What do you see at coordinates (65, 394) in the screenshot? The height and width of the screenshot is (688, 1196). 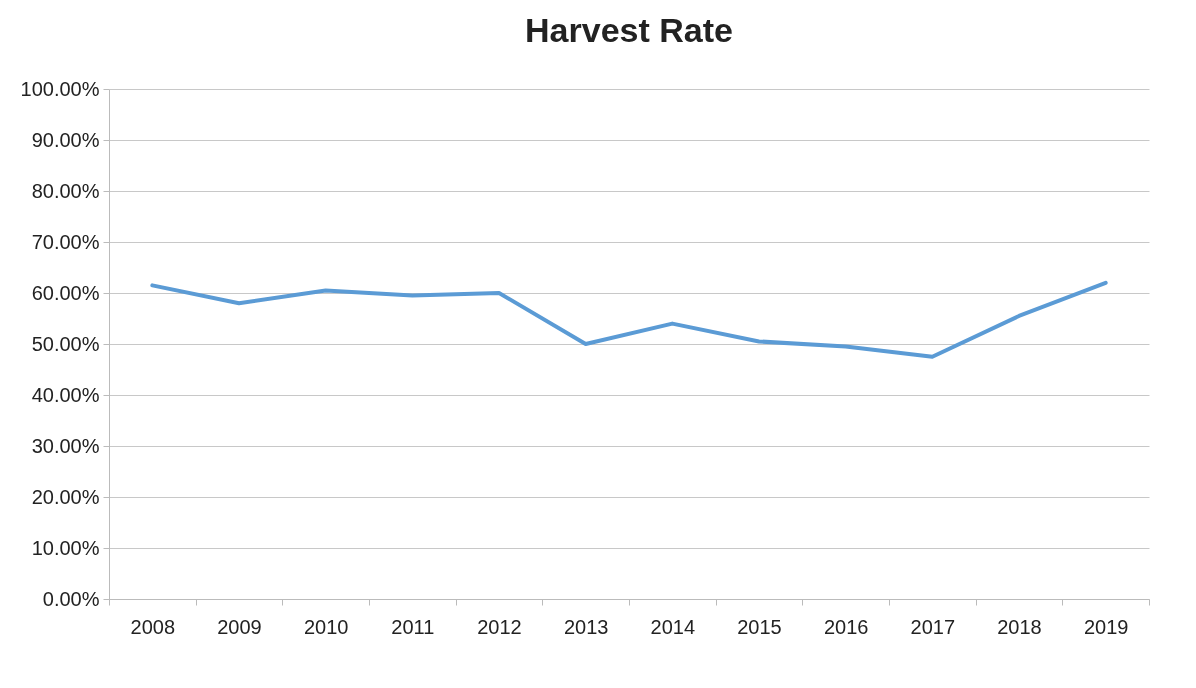 I see `y-tick-label: 40.00%` at bounding box center [65, 394].